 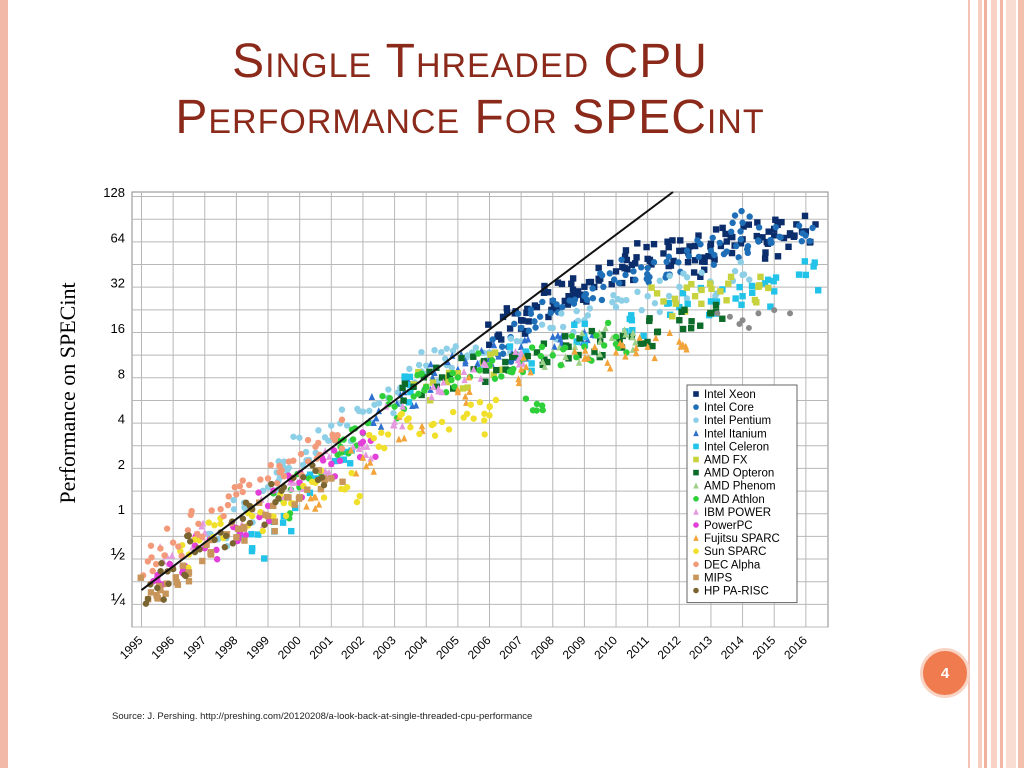 What do you see at coordinates (121, 509) in the screenshot?
I see `y-tick-label: 1` at bounding box center [121, 509].